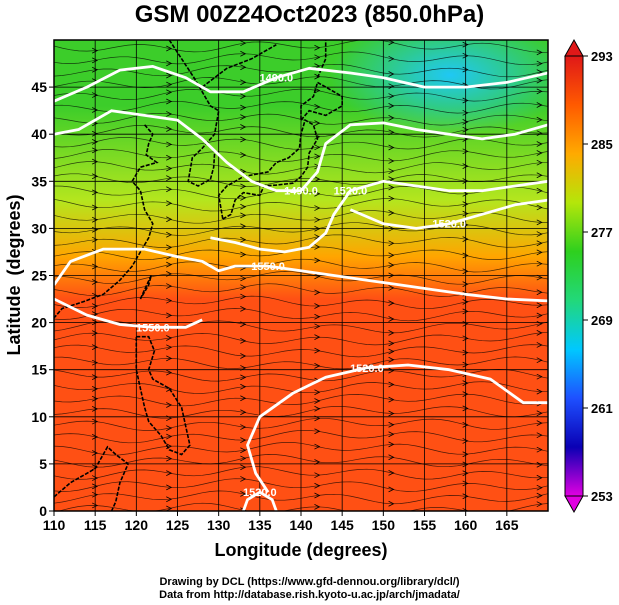 Image resolution: width=619 pixels, height=605 pixels. I want to click on y-tick-label: 15, so click(39, 370).